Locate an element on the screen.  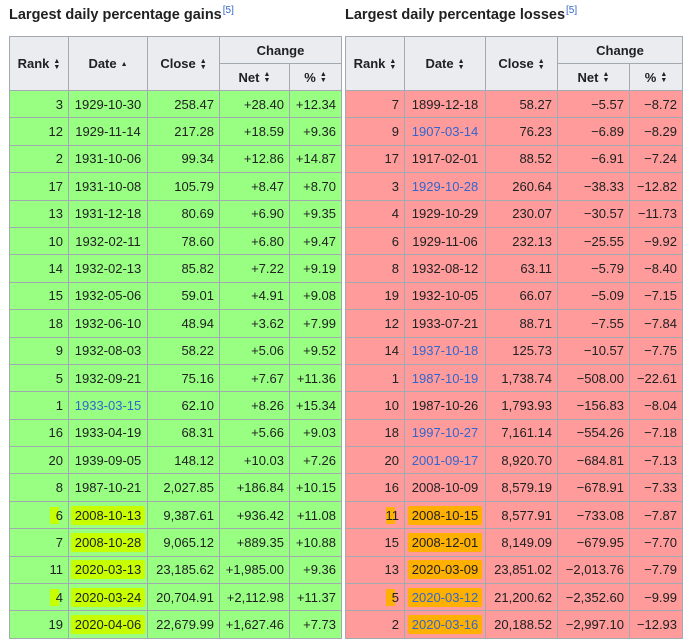
date-cell: 1929-10-28 is located at coordinates (445, 186).